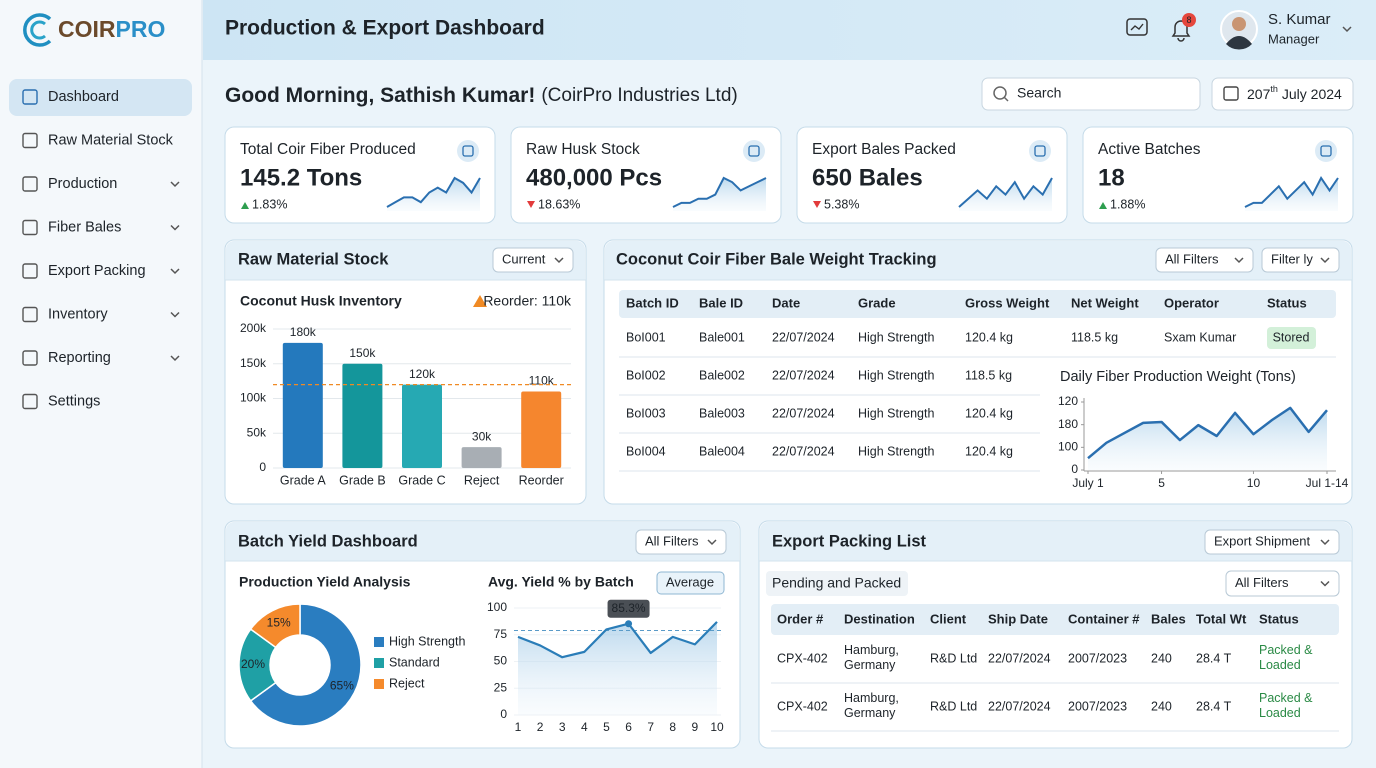 The width and height of the screenshot is (1376, 768). Describe the element at coordinates (776, 259) in the screenshot. I see `panel-title: Coconut Coir Fiber Bale Weight Tracking` at that location.